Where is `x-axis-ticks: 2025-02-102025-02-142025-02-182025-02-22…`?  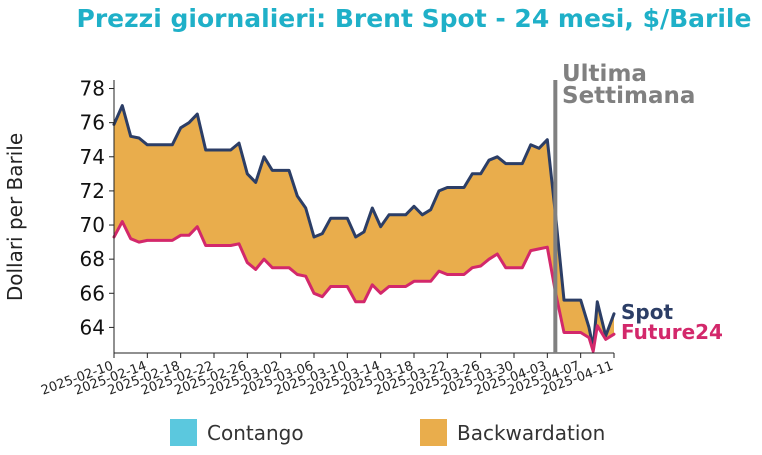
x-axis-ticks: 2025-02-102025-02-142025-02-182025-02-22… is located at coordinates (327, 376).